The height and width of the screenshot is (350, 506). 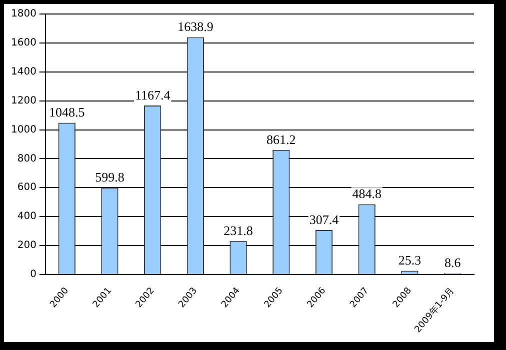 I want to click on data-label: 25.3, so click(x=410, y=260).